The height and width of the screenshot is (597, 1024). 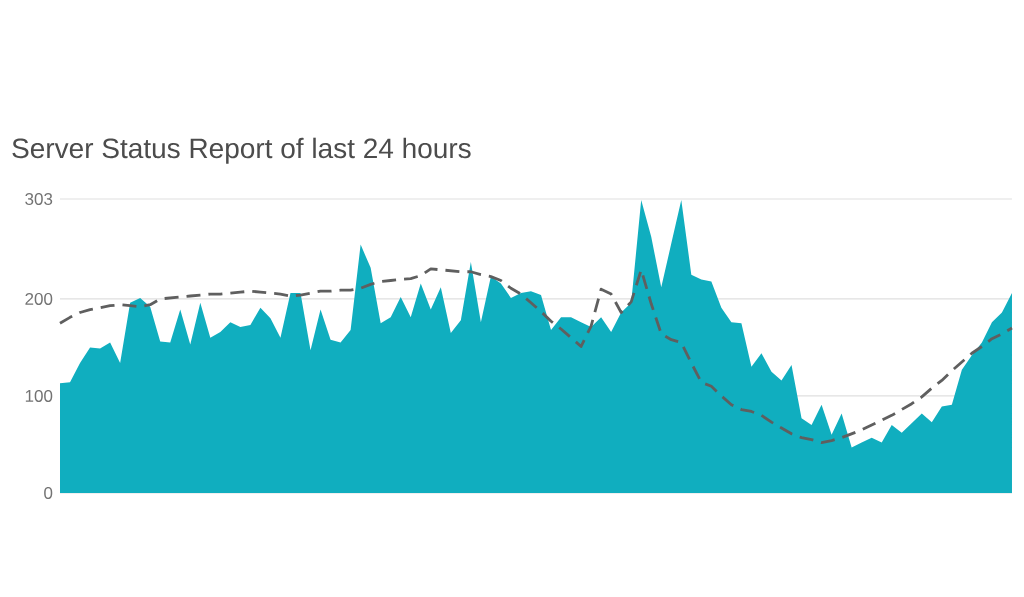 I want to click on y-tick-label: 303, so click(x=39, y=198).